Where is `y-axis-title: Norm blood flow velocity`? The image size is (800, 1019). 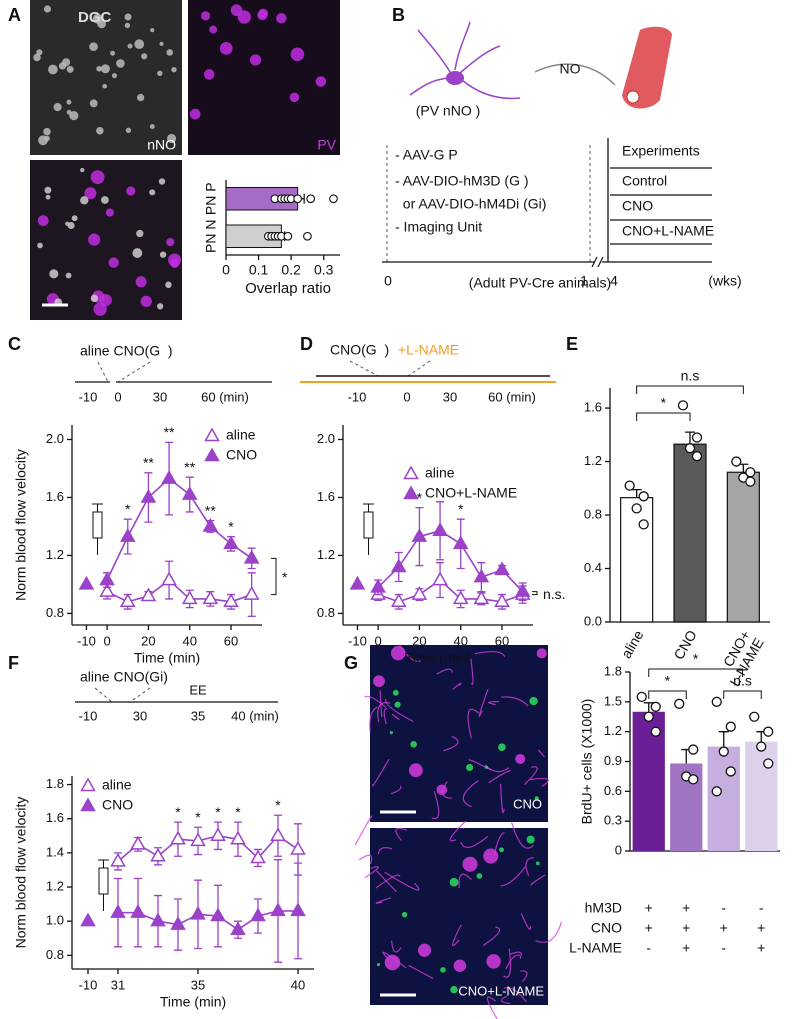
y-axis-title: Norm blood flow velocity is located at coordinates (21, 525).